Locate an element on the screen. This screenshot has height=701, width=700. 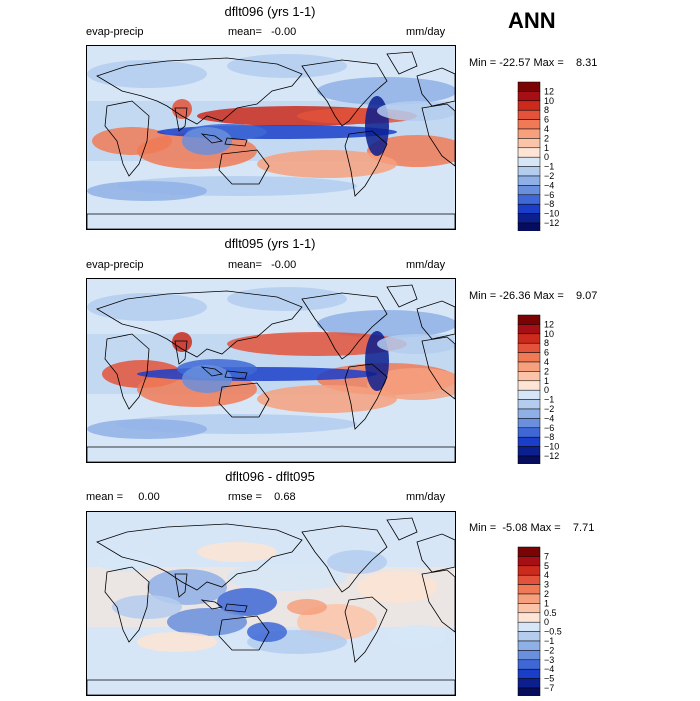
colorbar-tick-label: −1 is located at coordinates (549, 641).